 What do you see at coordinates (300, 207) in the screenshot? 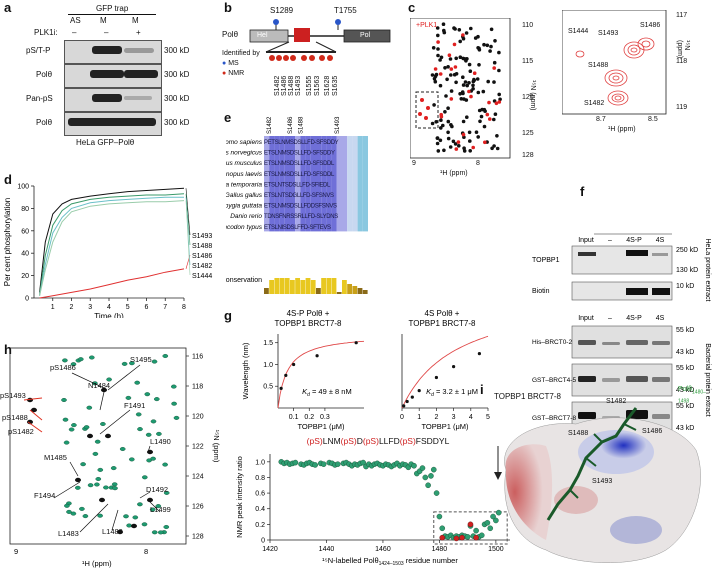
I see `e-sequence: ETSLNMSDSLLFDDSFSNVS` at bounding box center [300, 207].